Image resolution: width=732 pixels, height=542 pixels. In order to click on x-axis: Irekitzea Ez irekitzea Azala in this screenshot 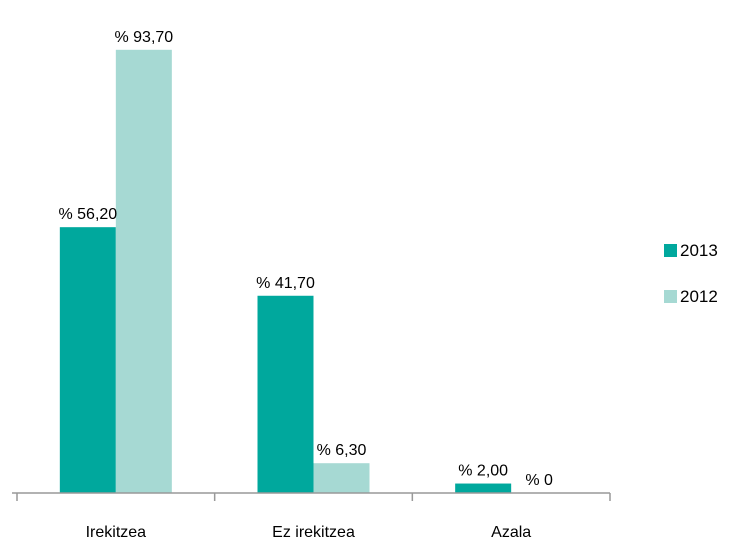, I will do `click(311, 516)`.